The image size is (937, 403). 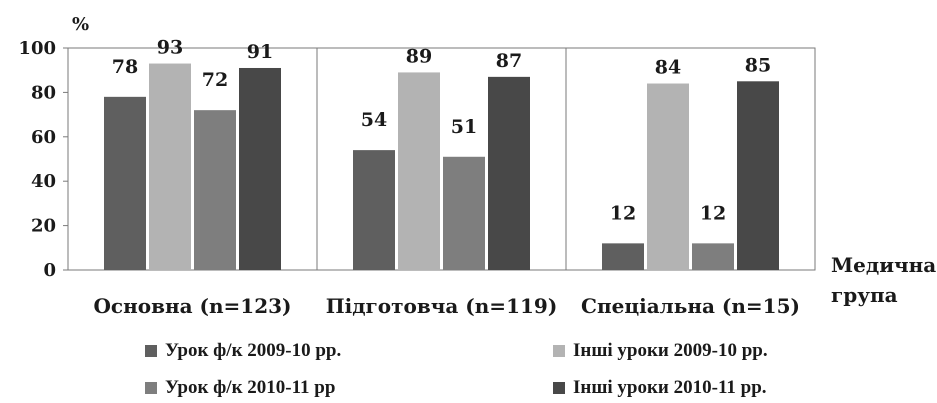 What do you see at coordinates (215, 80) in the screenshot?
I see `data-label: 72` at bounding box center [215, 80].